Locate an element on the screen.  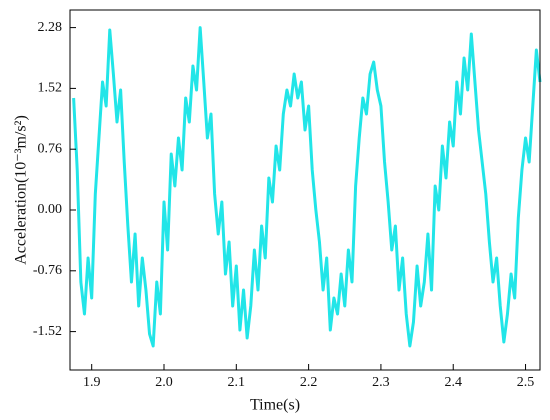
x-tick-label: 2.3 is located at coordinates (381, 382).